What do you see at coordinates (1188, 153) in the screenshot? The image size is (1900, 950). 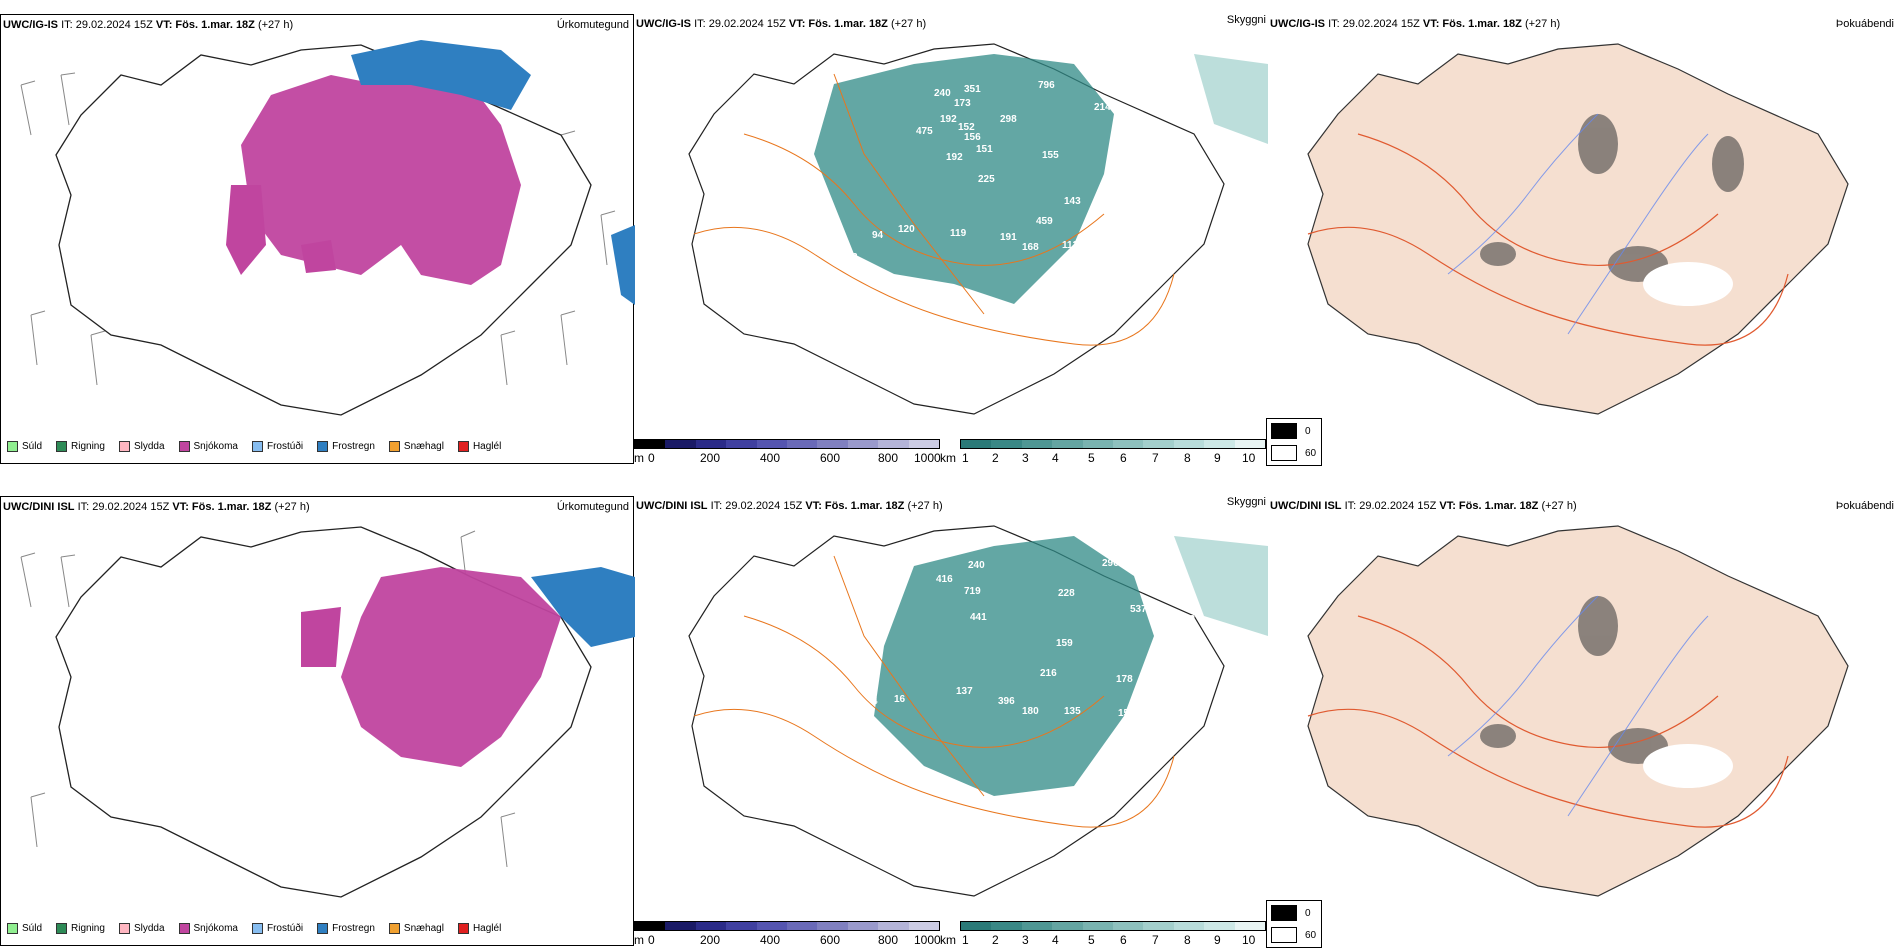 I see `elevation-label: 70` at bounding box center [1188, 153].